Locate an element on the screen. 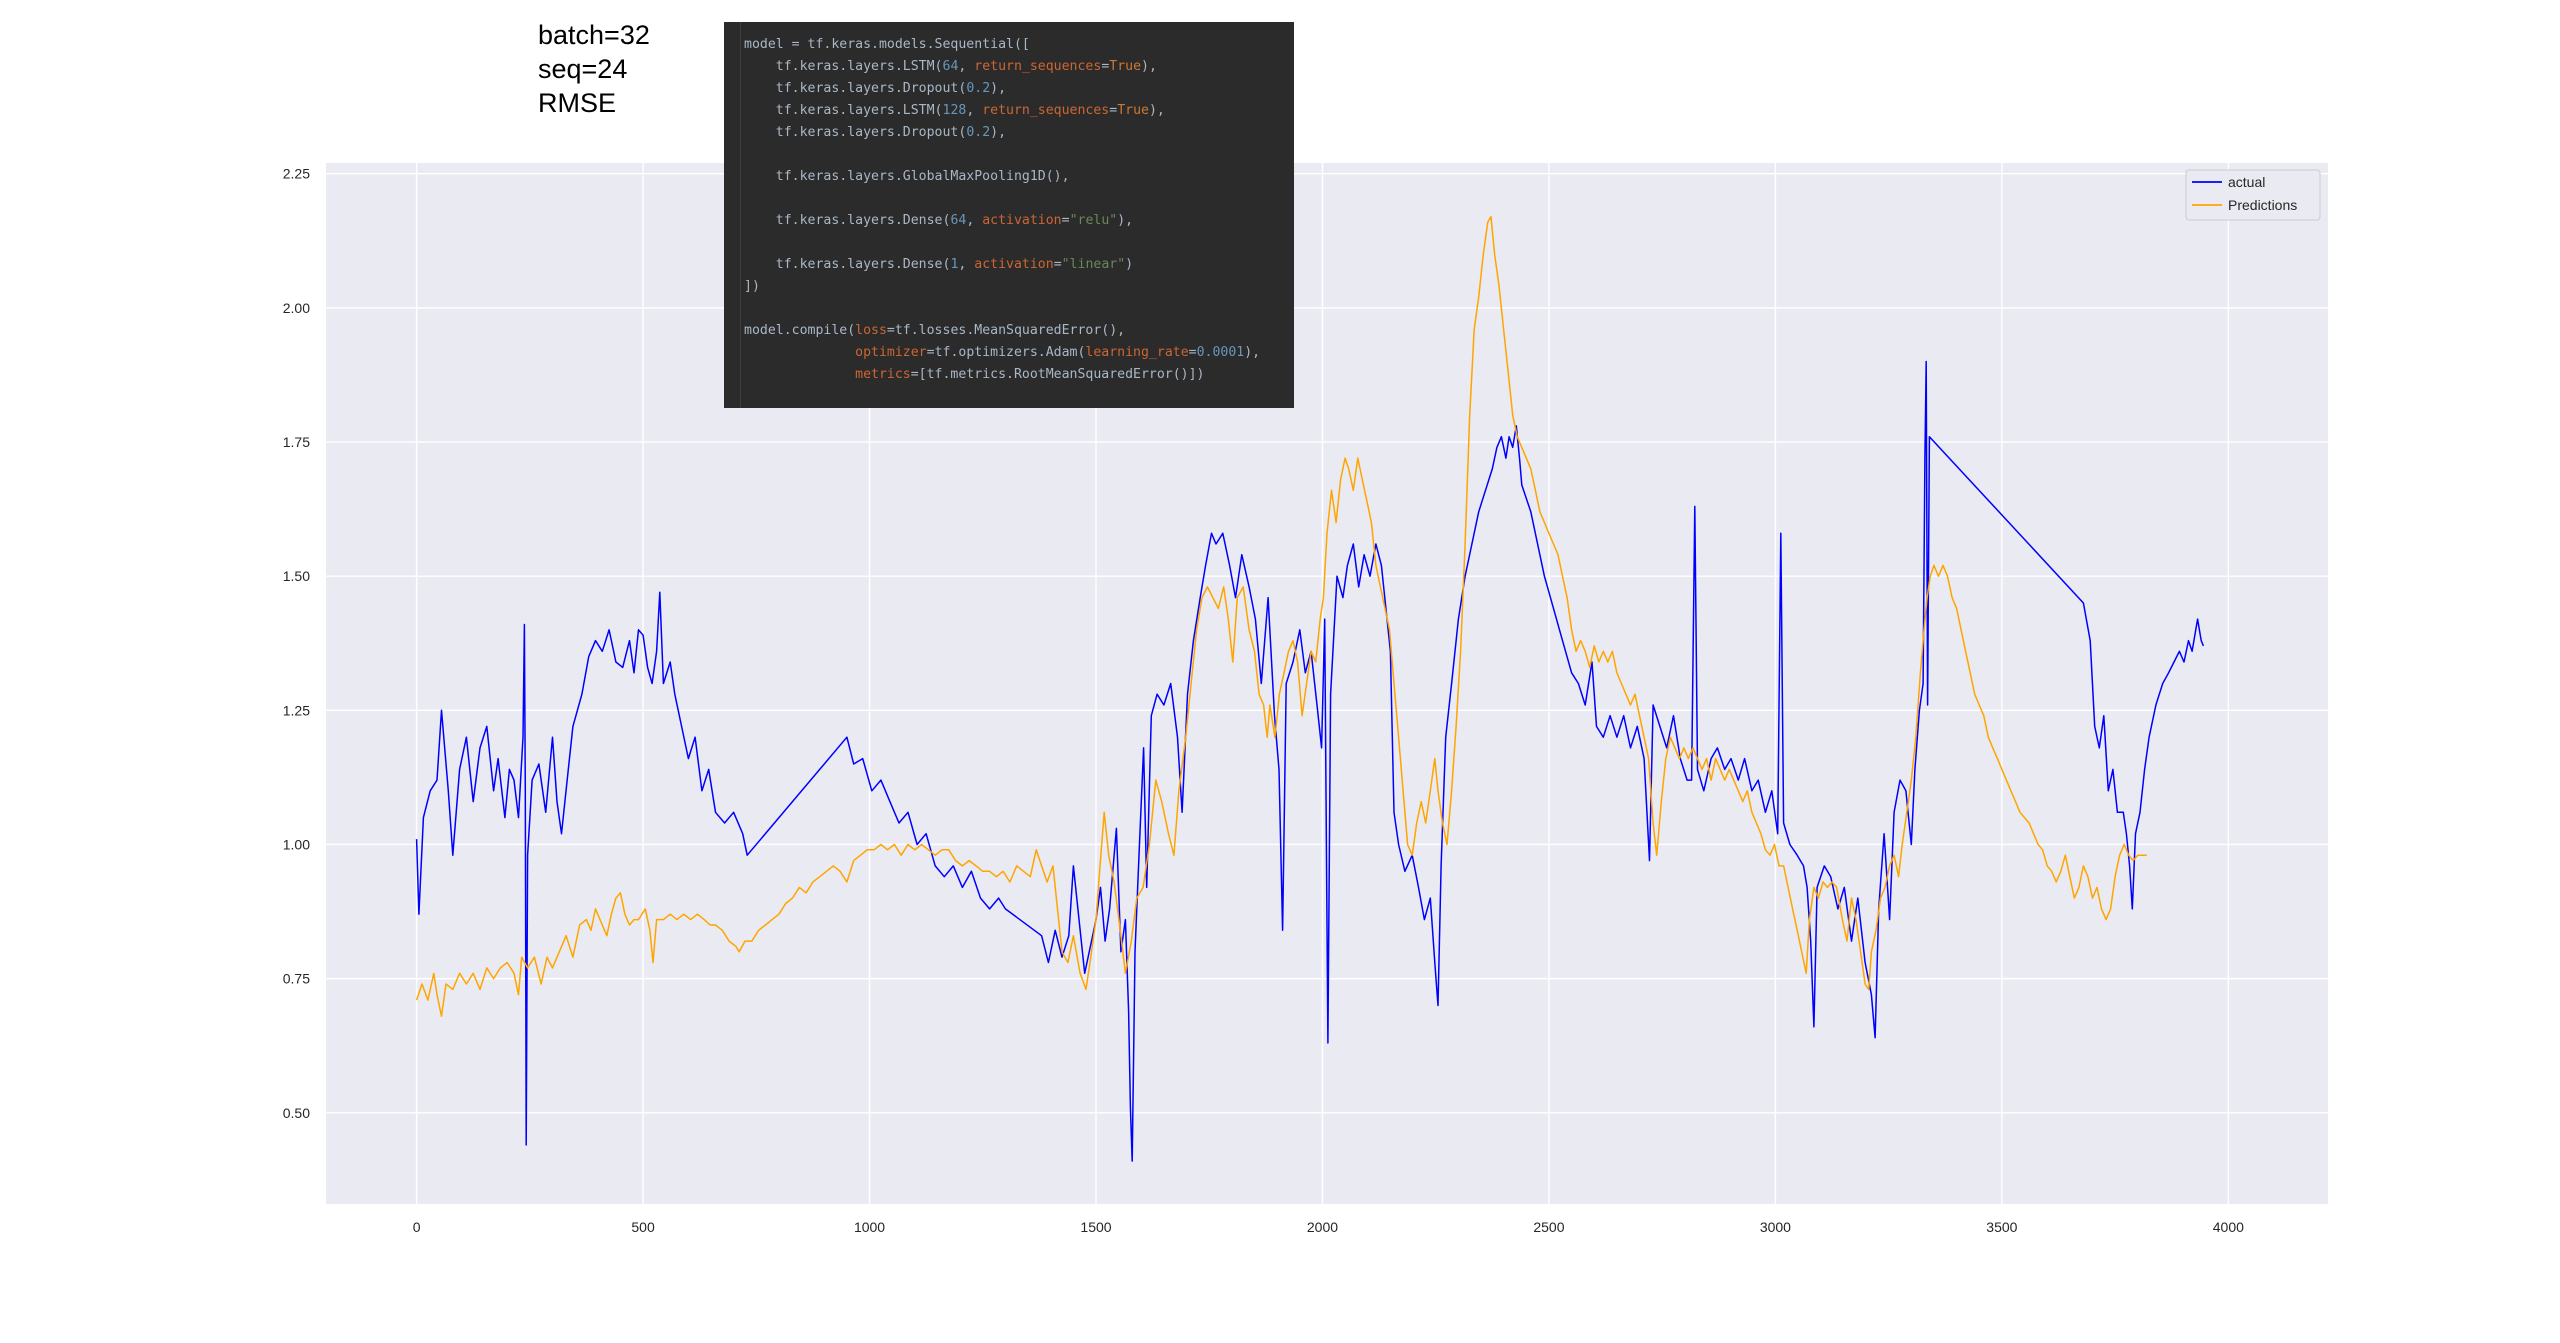  code-token: ) is located at coordinates (1129, 264).